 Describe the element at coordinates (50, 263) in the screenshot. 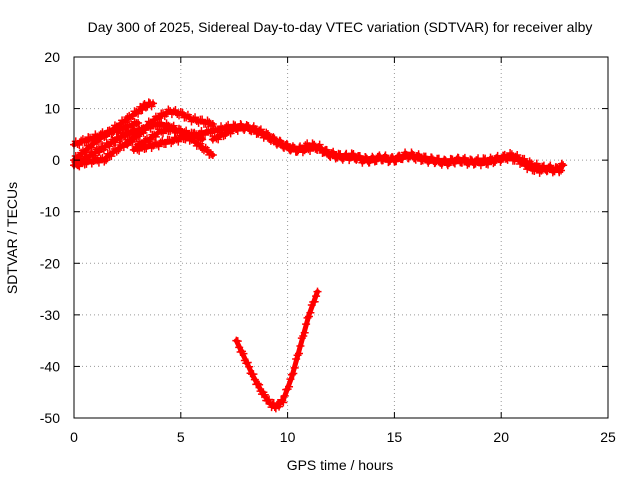

I see `y-tick-label: -20` at that location.